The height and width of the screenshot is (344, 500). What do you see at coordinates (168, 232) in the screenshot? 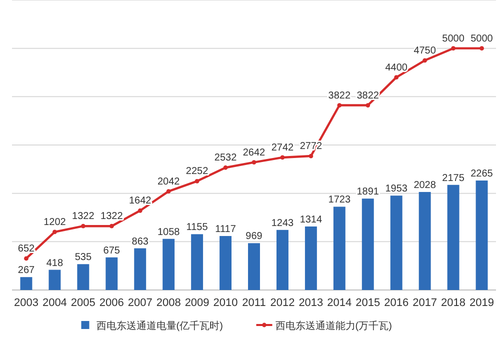
I see `data-label: 1058` at bounding box center [168, 232].